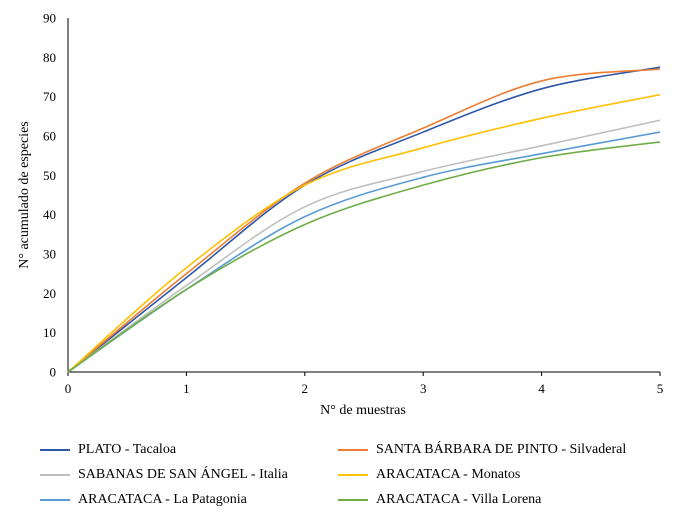  Describe the element at coordinates (660, 388) in the screenshot. I see `x-tick-label: 5` at that location.